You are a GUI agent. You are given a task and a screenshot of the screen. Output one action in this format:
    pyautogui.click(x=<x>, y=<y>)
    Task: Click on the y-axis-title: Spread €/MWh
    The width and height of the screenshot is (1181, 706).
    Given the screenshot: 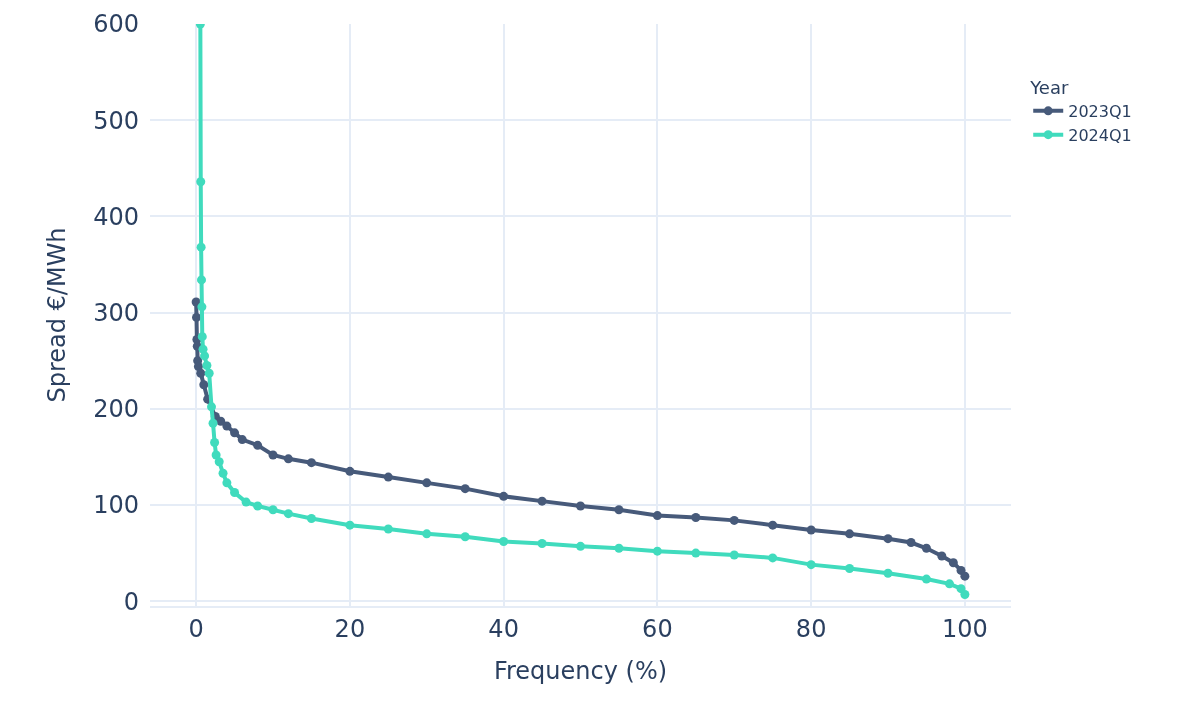 What is the action you would take?
    pyautogui.click(x=57, y=315)
    